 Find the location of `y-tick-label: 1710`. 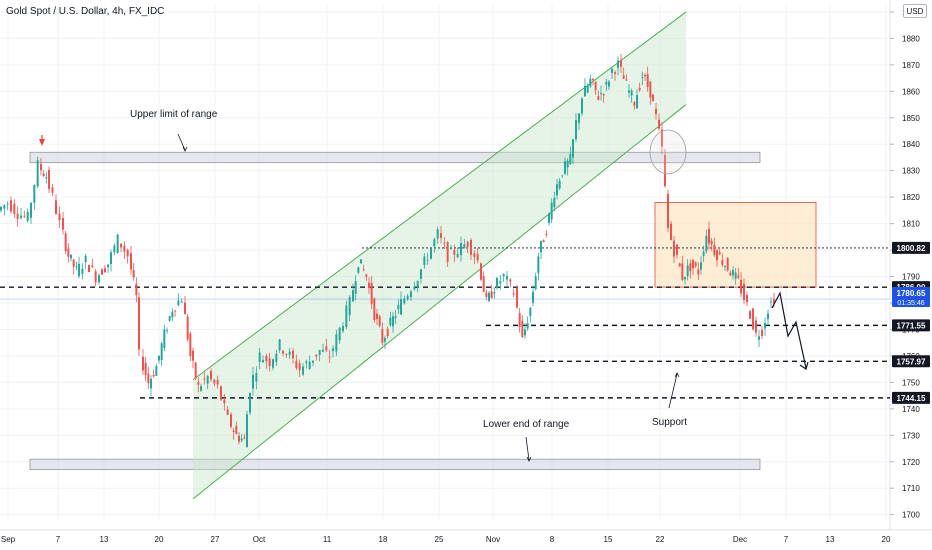

y-tick-label: 1710 is located at coordinates (911, 488).